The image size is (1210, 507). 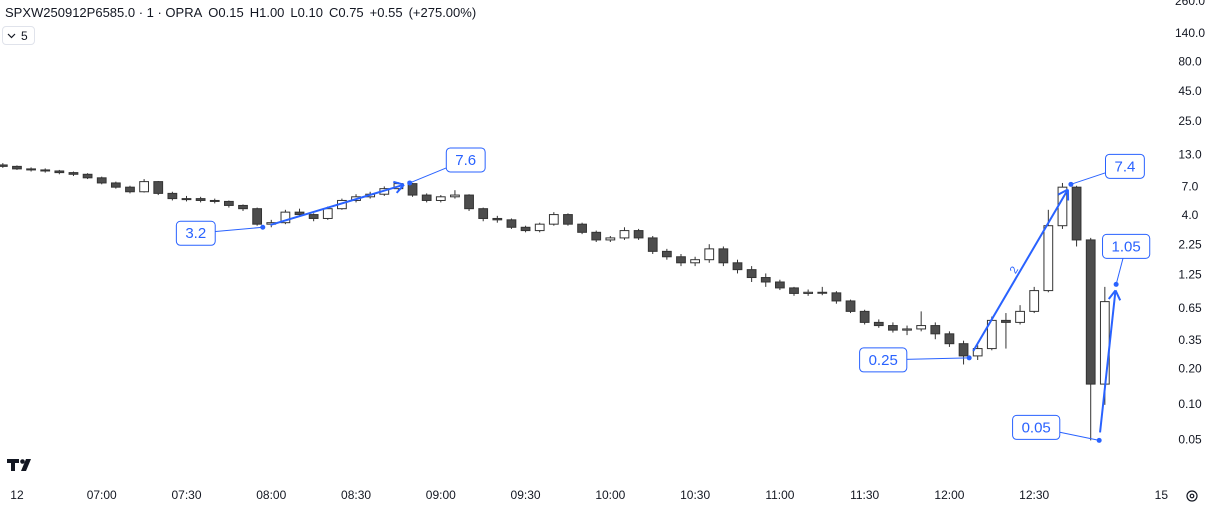 I want to click on logo, so click(x=19, y=465).